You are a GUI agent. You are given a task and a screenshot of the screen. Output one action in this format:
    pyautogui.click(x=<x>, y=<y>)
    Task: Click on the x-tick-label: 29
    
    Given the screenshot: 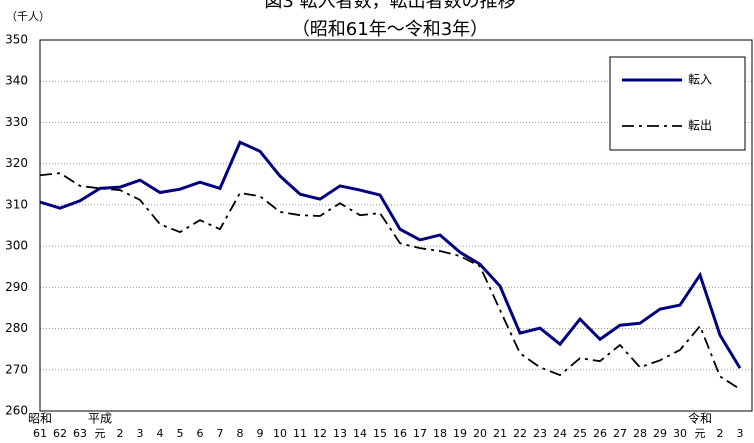 What is the action you would take?
    pyautogui.click(x=660, y=433)
    